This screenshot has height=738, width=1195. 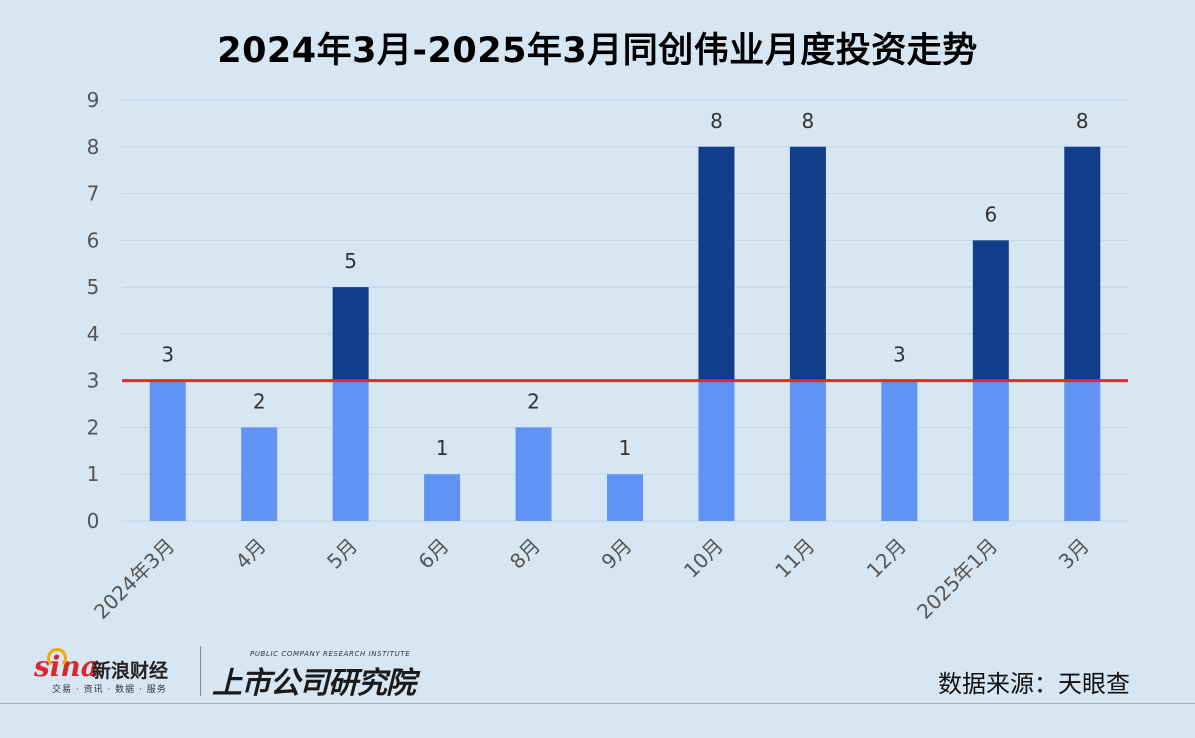 What do you see at coordinates (350, 261) in the screenshot?
I see `data-label: 5` at bounding box center [350, 261].